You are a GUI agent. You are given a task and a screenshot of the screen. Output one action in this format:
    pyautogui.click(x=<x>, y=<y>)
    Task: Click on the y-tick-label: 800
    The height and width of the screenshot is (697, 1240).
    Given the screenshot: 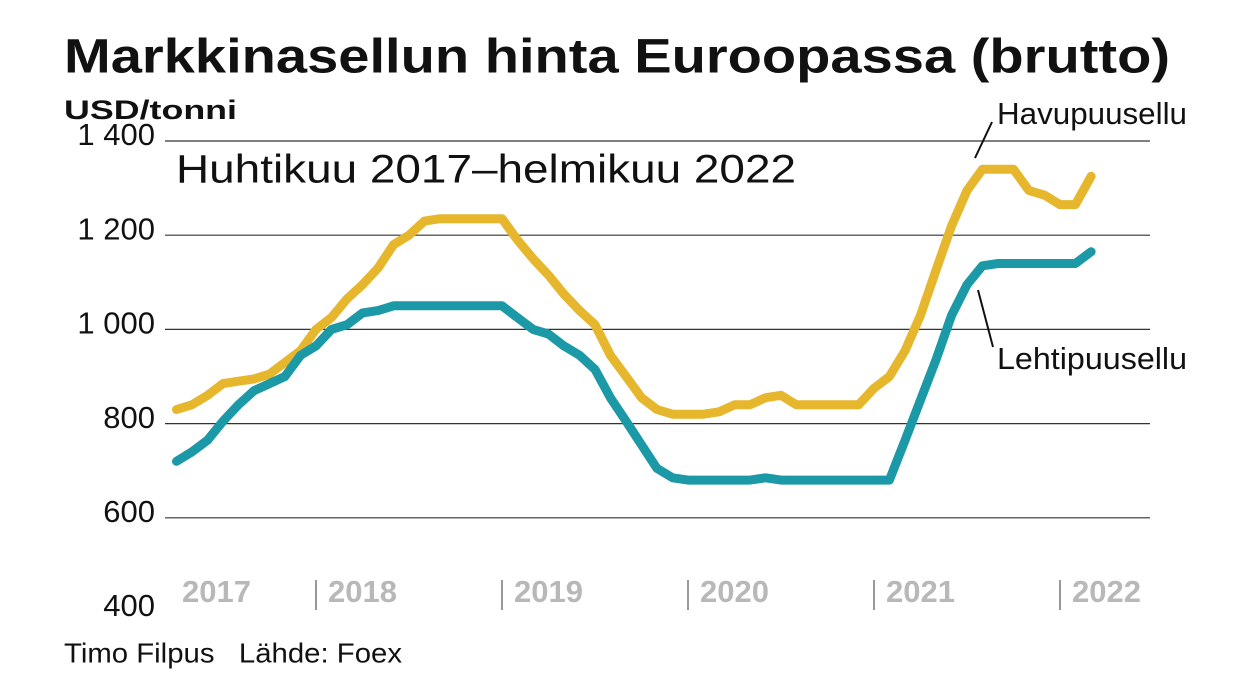 What is the action you would take?
    pyautogui.click(x=129, y=417)
    